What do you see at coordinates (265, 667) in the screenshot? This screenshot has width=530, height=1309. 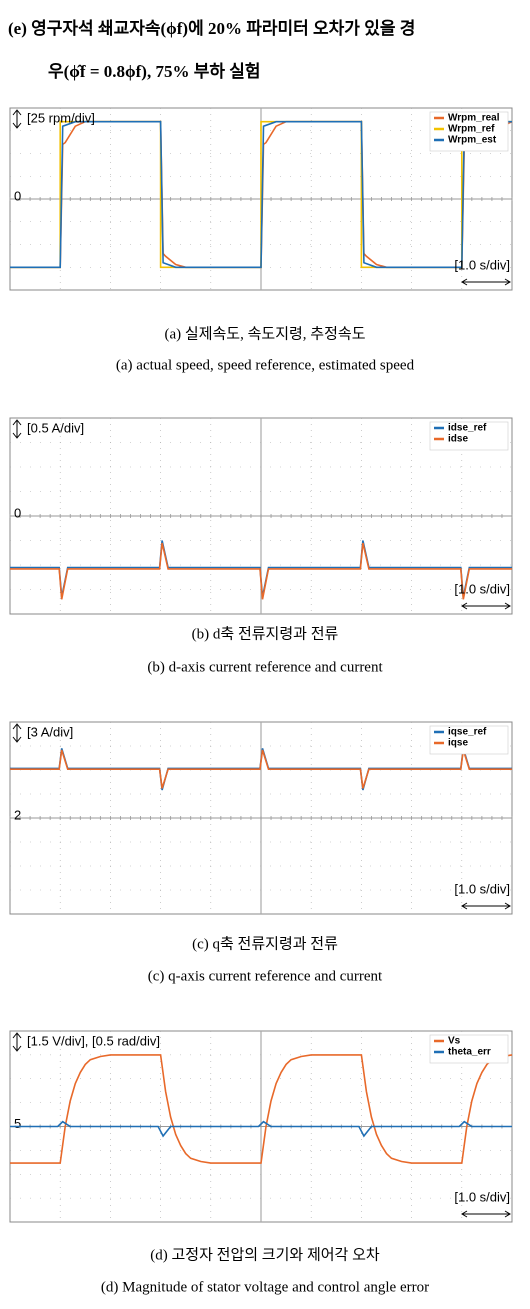 I see `caption-en: (b) d-axis current reference and current` at bounding box center [265, 667].